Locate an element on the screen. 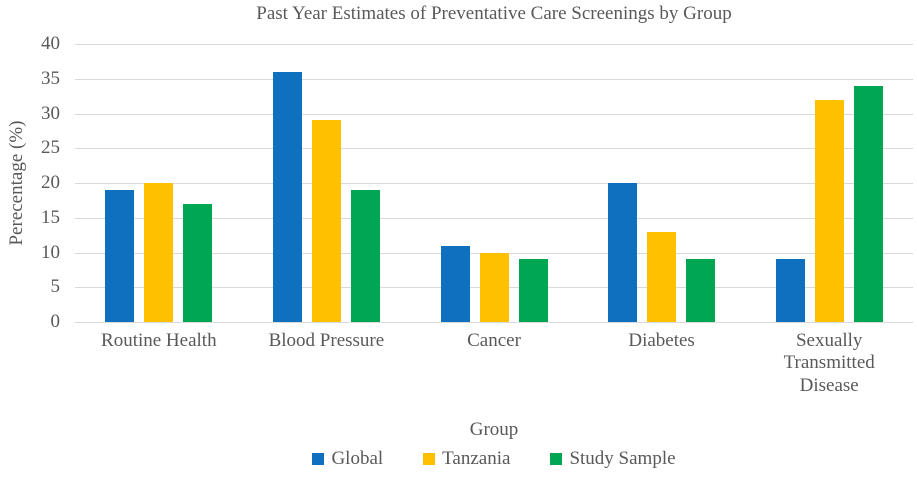  y-tick-label: 10 is located at coordinates (50, 252).